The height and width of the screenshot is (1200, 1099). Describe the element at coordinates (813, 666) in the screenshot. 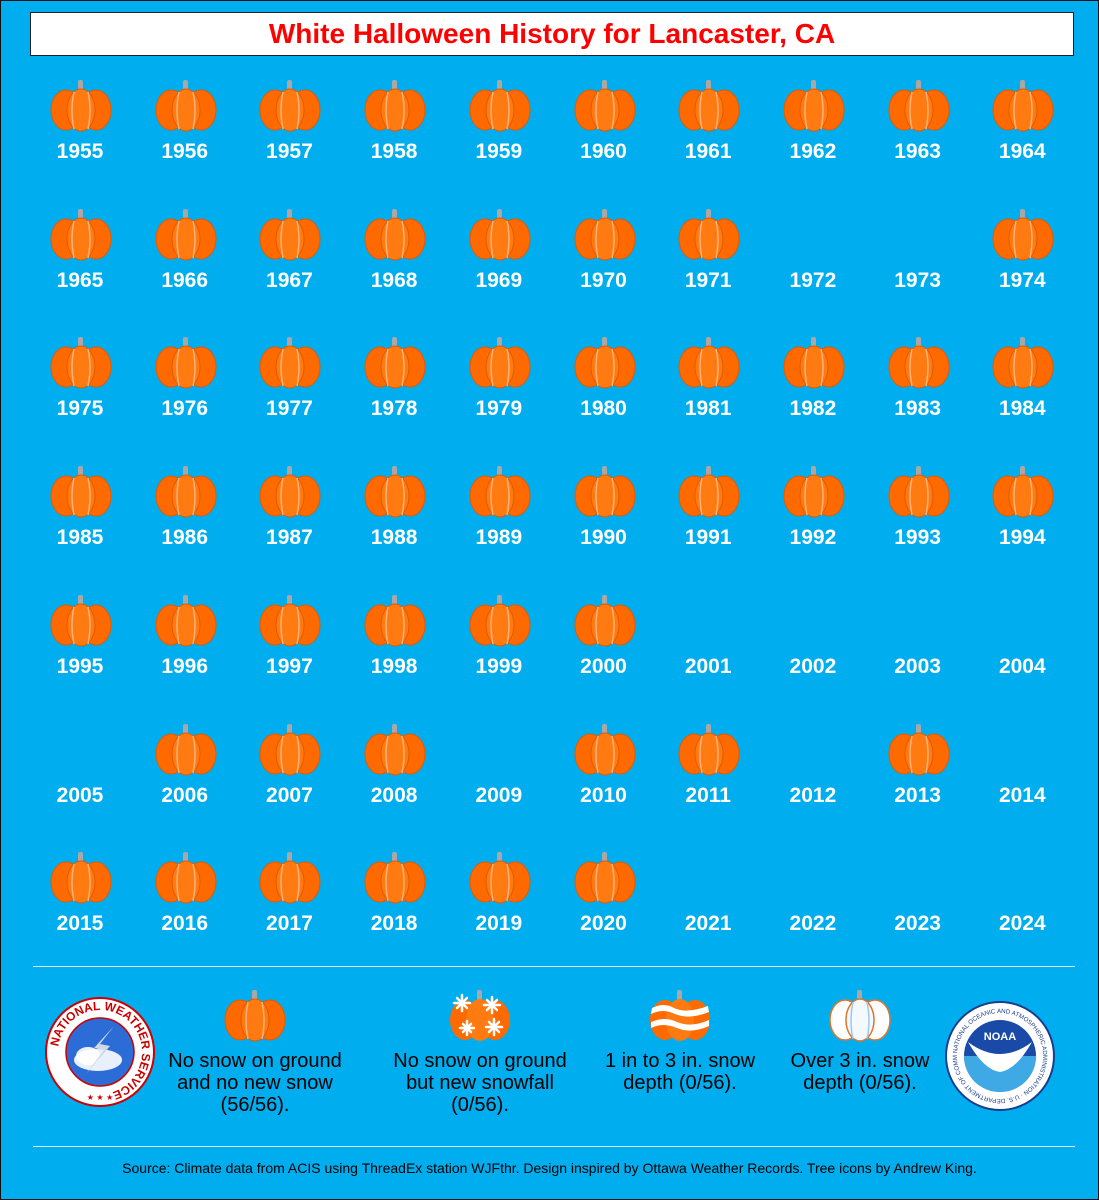

I see `year-label: 2002` at that location.